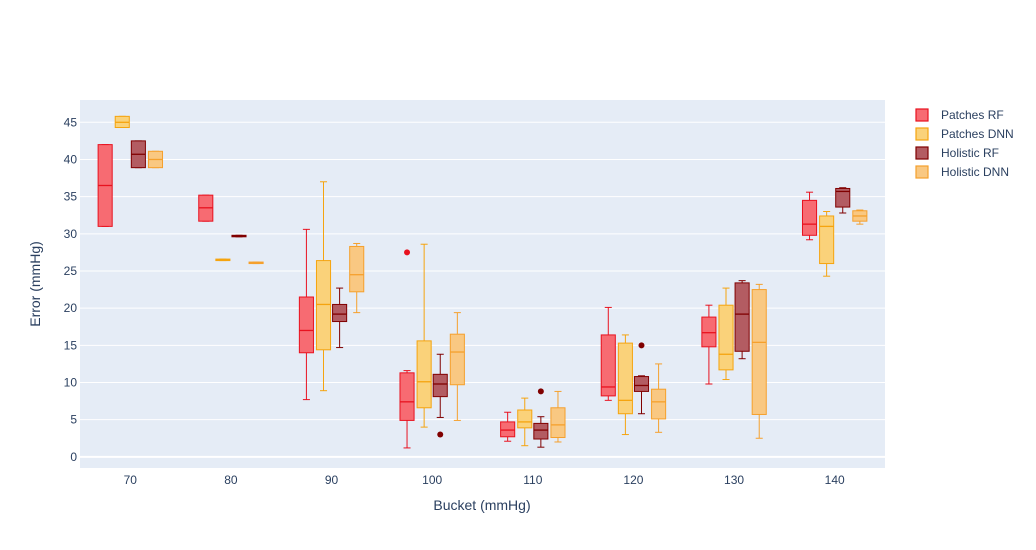 This screenshot has height=550, width=1036. Describe the element at coordinates (71, 383) in the screenshot. I see `y-tick-label: 10` at that location.